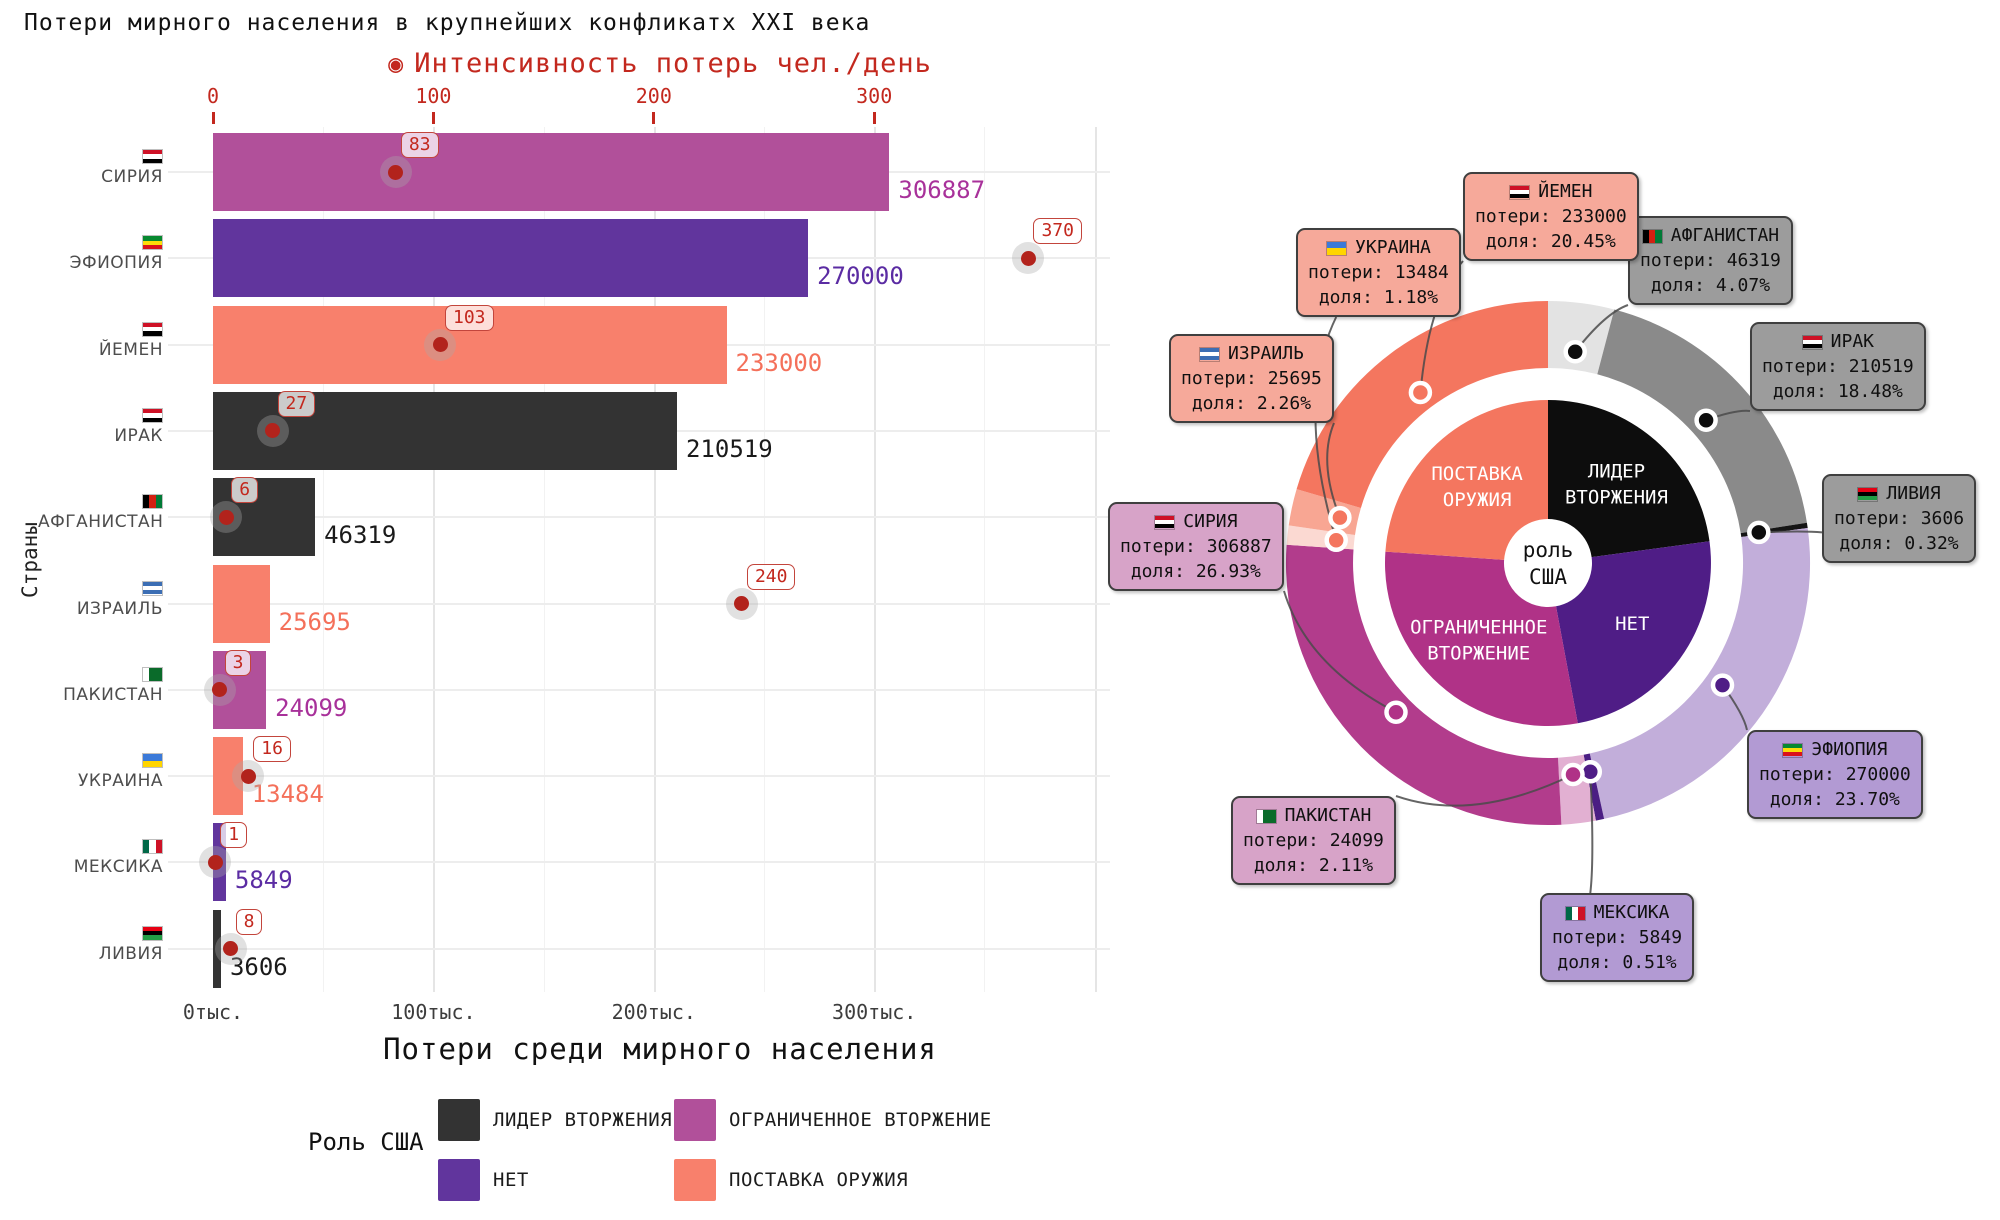  Describe the element at coordinates (511, 1180) in the screenshot. I see `legend-label-no: НЕТ` at that location.